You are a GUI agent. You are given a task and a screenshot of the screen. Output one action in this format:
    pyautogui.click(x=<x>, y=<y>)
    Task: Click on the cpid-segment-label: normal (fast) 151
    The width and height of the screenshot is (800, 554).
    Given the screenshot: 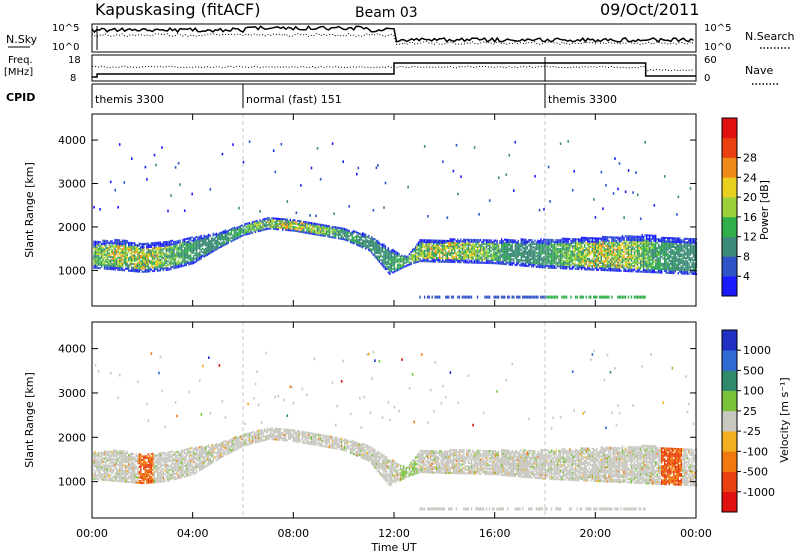 What is the action you would take?
    pyautogui.click(x=294, y=99)
    